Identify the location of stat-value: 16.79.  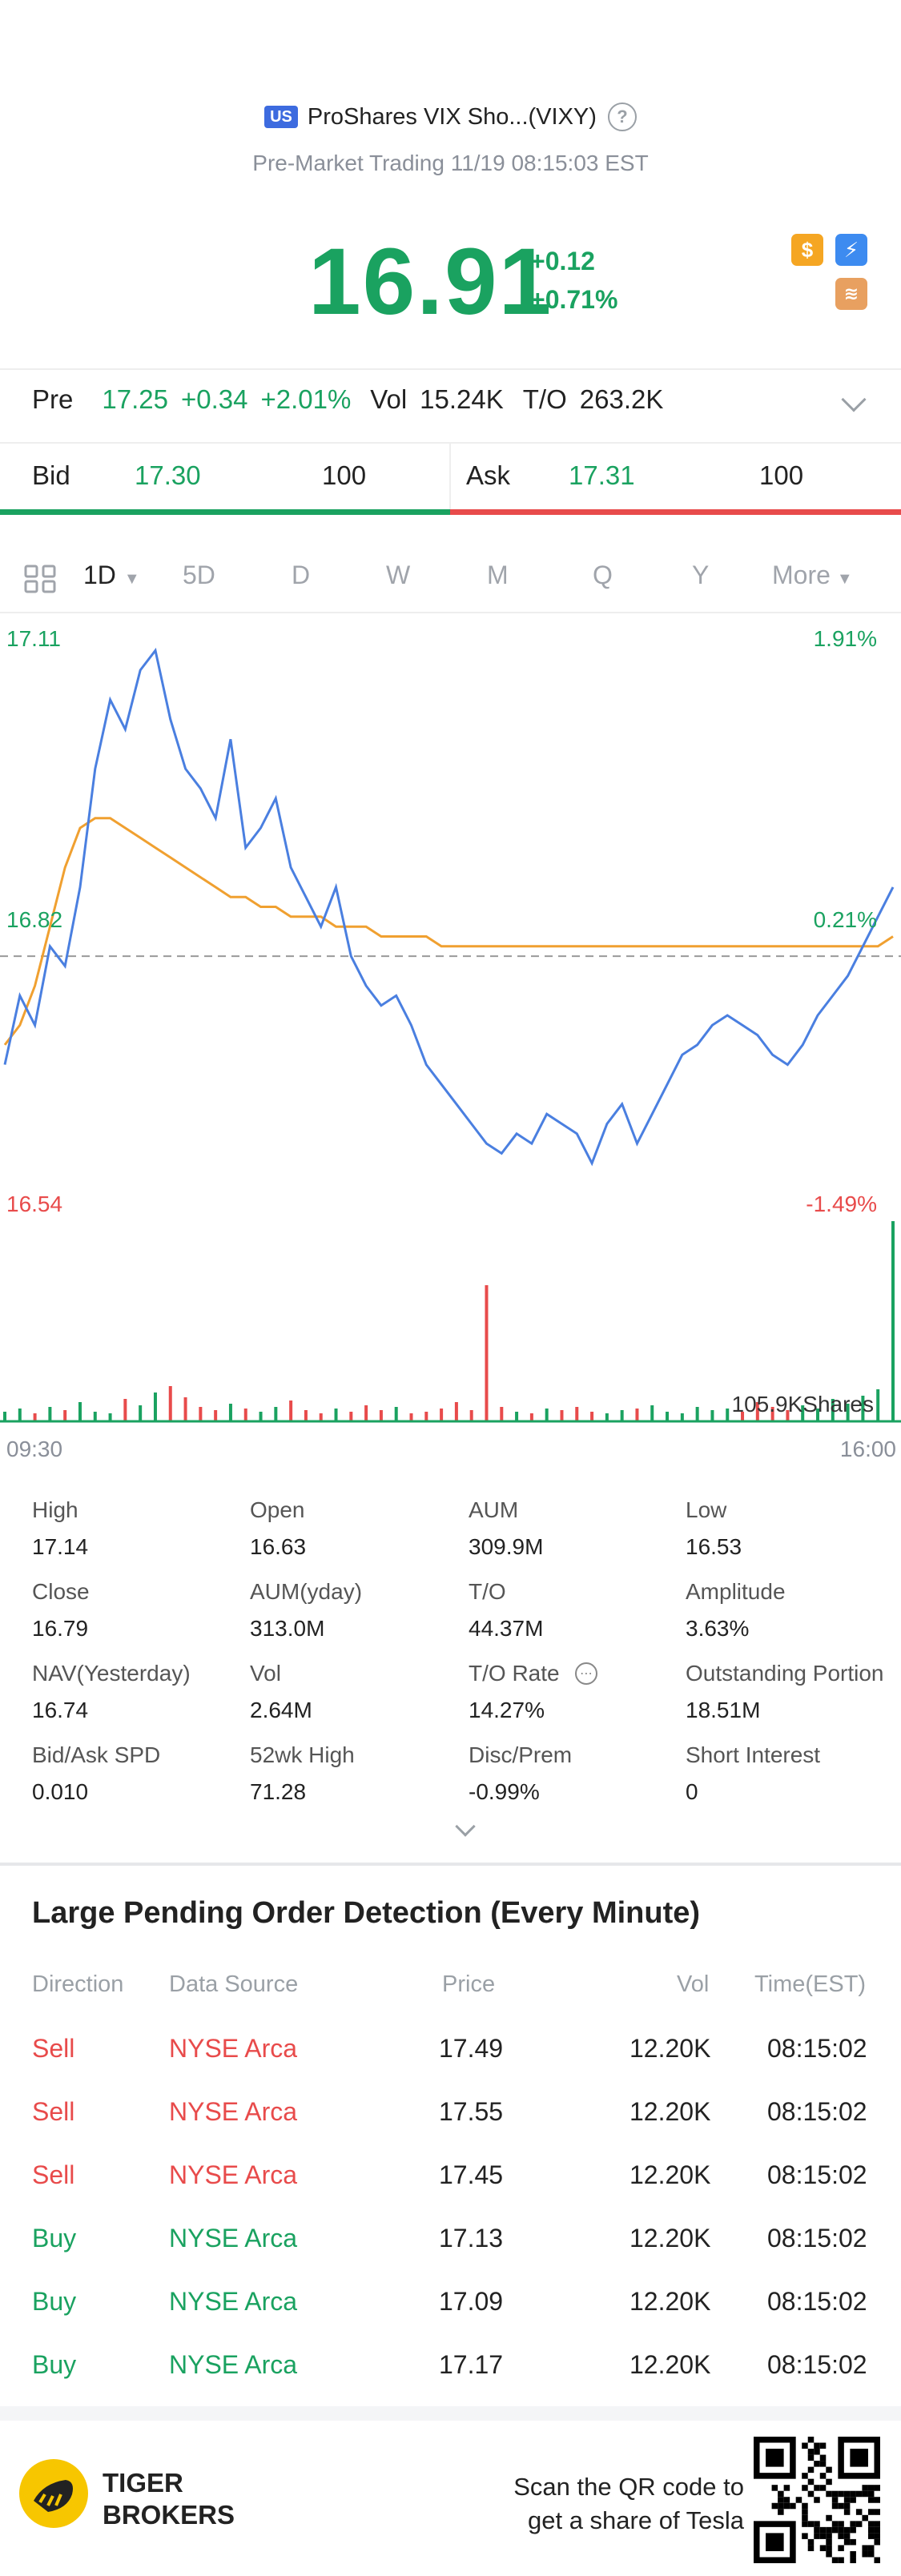
(60, 1628).